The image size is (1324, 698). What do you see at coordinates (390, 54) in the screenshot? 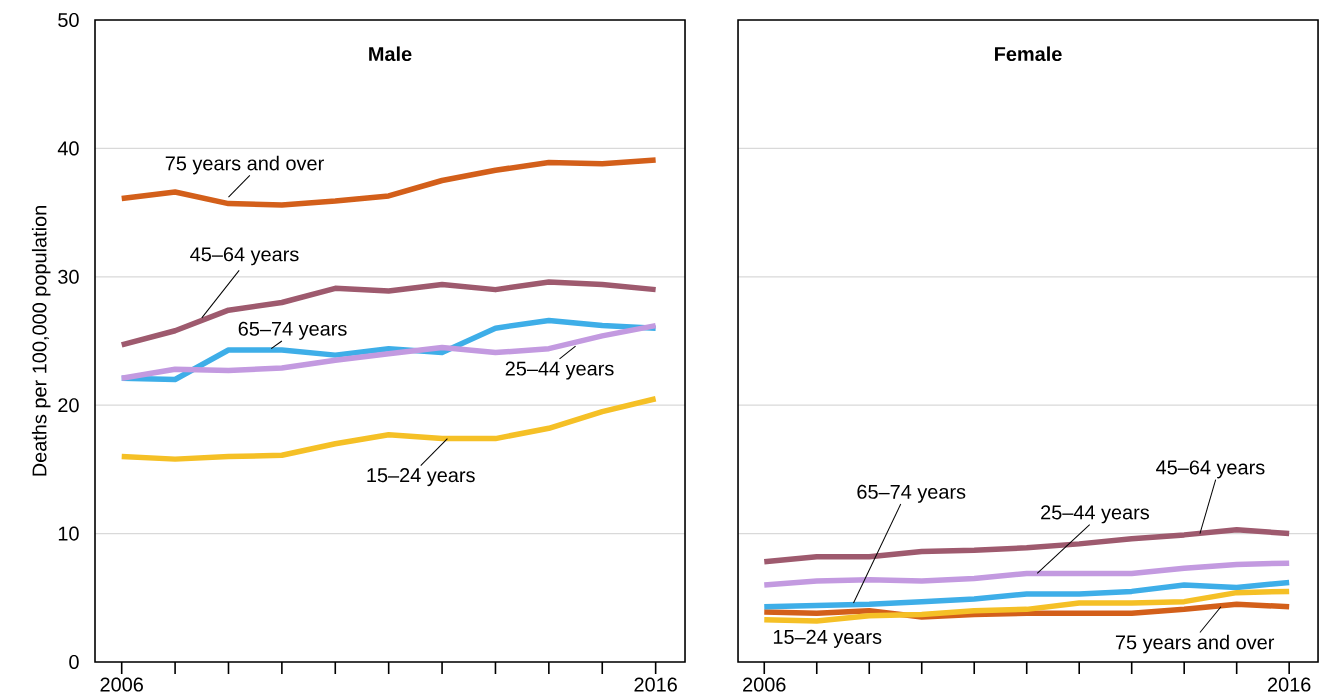
I see `text: Male` at bounding box center [390, 54].